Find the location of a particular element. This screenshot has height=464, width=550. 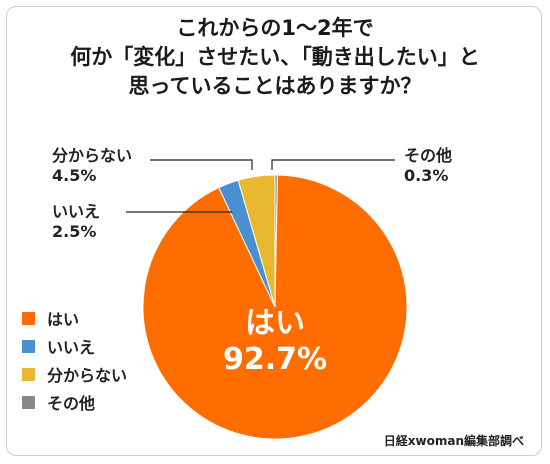

callout-wakaranai: 分からない 4.5% is located at coordinates (92, 166).